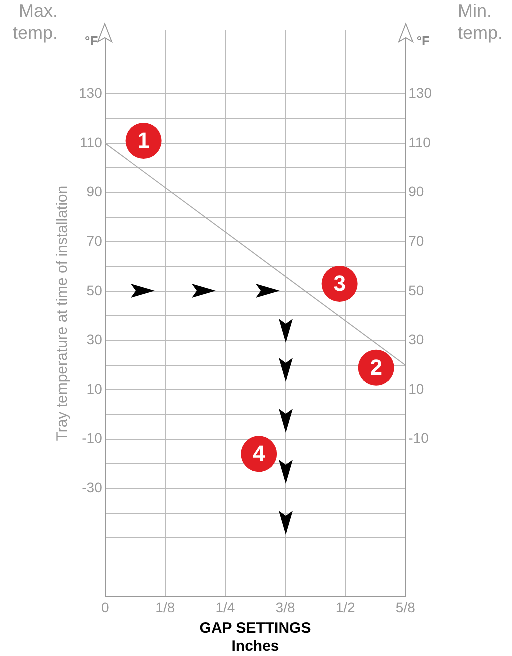 This screenshot has height=656, width=512. Describe the element at coordinates (376, 367) in the screenshot. I see `annotation: 2` at that location.